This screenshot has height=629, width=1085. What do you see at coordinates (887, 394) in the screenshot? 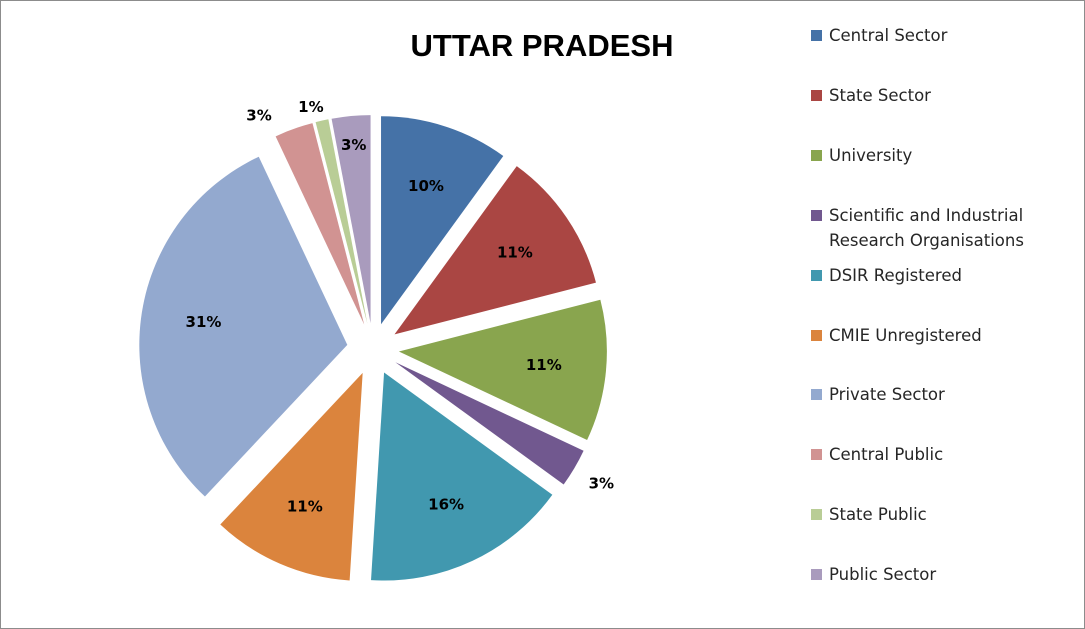
I see `legend-label: Private Sector` at bounding box center [887, 394].